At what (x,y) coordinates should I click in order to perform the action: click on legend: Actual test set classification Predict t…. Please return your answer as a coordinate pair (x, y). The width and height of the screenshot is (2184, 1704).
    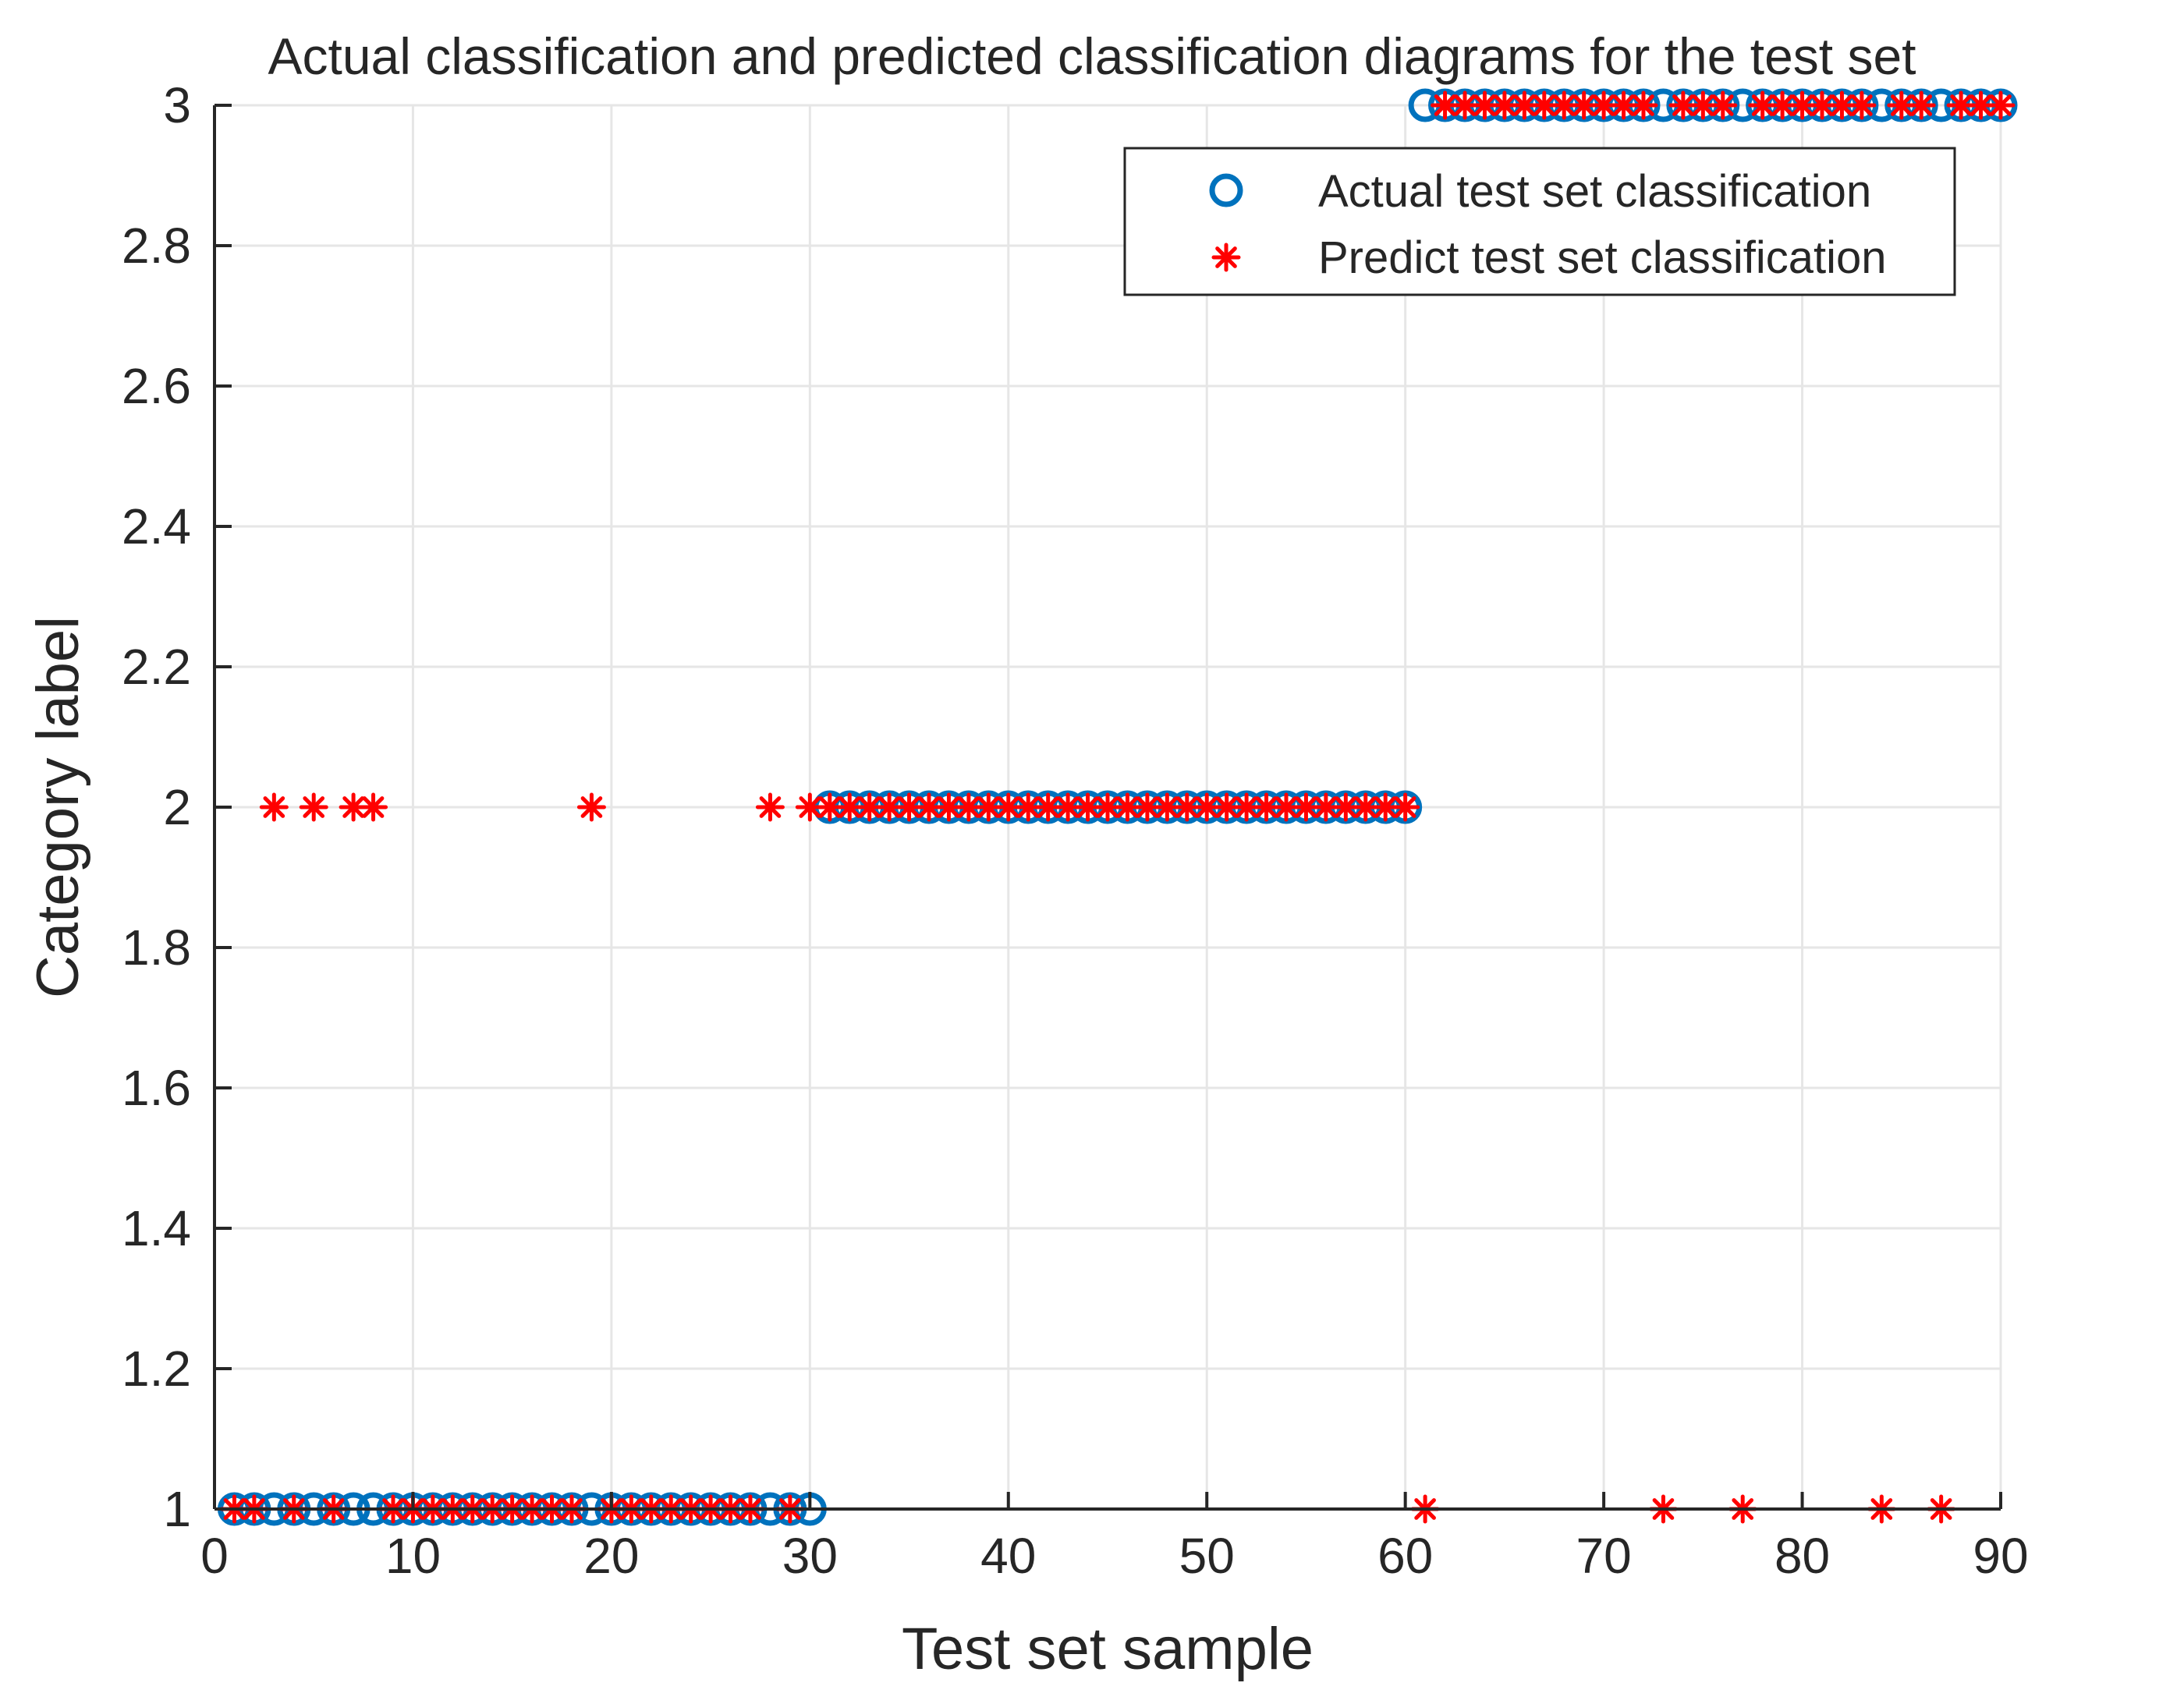
    Looking at the image, I should click on (1540, 221).